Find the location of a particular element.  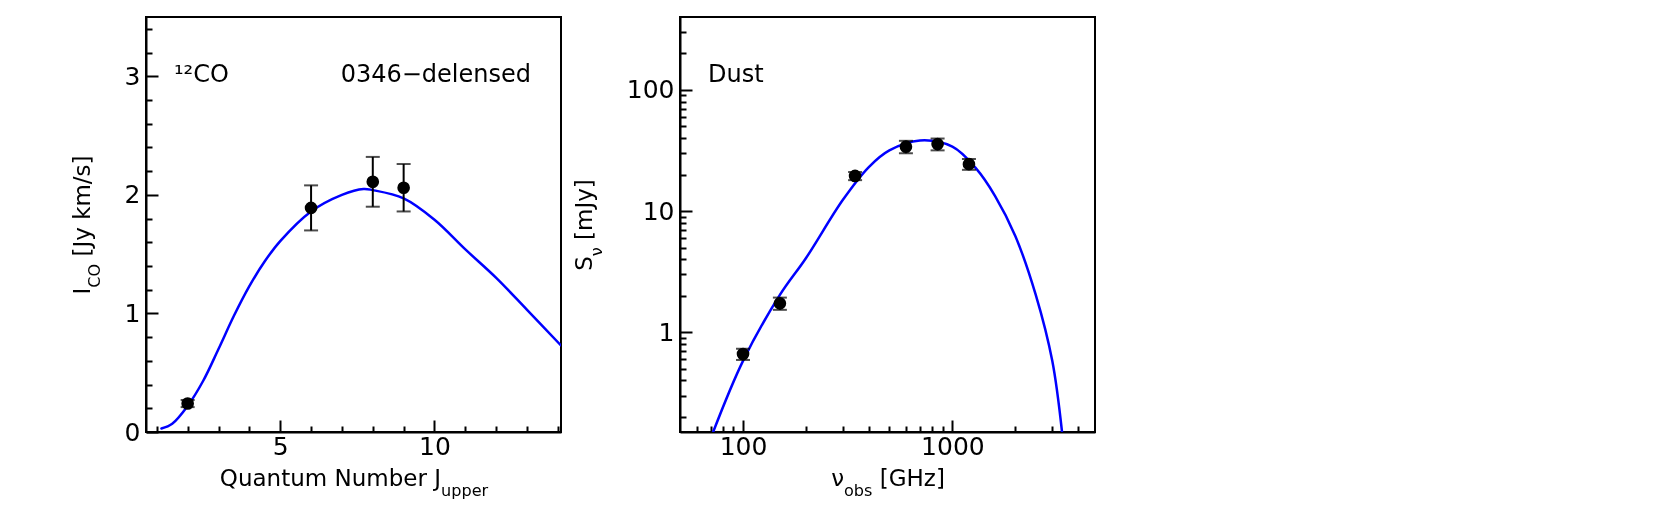

y-tick-label: 3 is located at coordinates (132, 76).